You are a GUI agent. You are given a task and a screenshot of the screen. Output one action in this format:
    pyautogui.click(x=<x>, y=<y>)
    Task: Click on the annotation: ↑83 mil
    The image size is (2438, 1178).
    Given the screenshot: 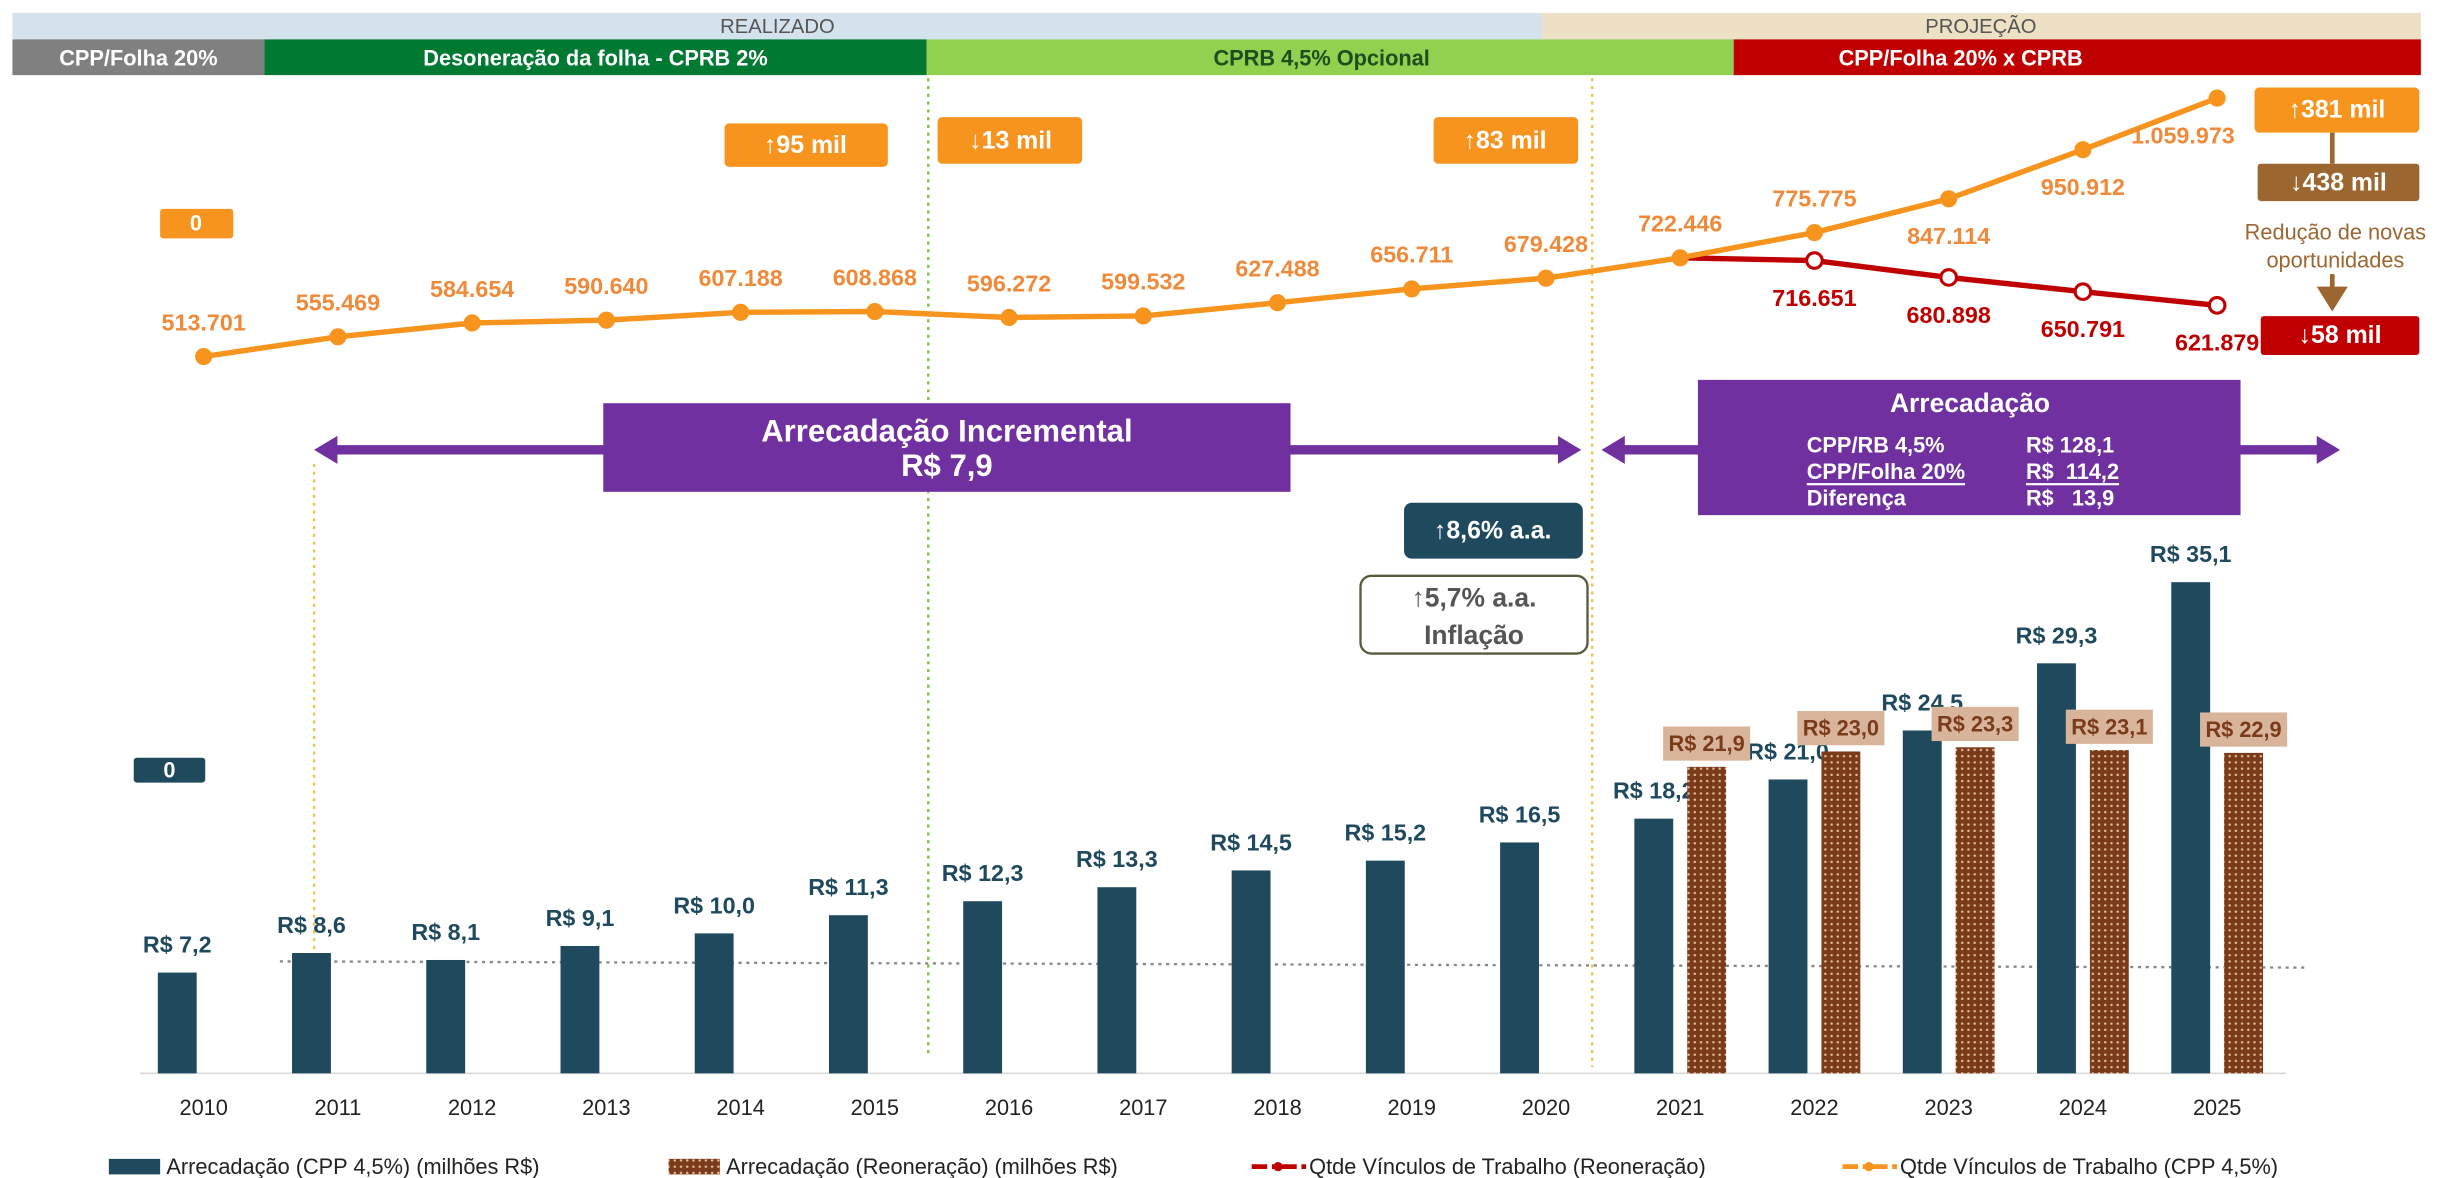 What is the action you would take?
    pyautogui.click(x=1505, y=140)
    